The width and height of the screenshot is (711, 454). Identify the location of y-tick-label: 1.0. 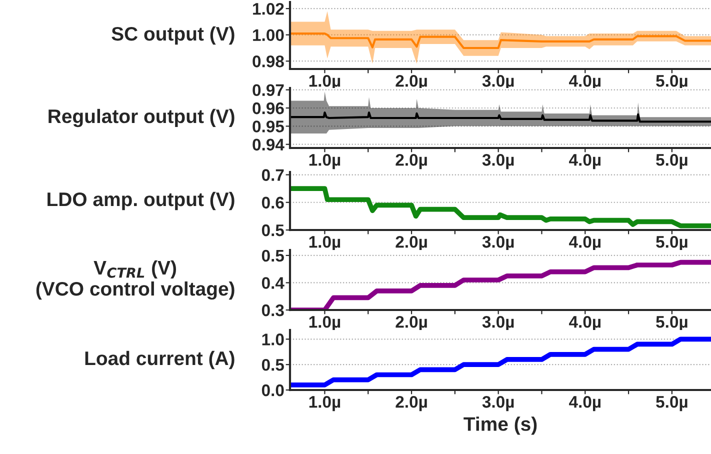
(273, 340).